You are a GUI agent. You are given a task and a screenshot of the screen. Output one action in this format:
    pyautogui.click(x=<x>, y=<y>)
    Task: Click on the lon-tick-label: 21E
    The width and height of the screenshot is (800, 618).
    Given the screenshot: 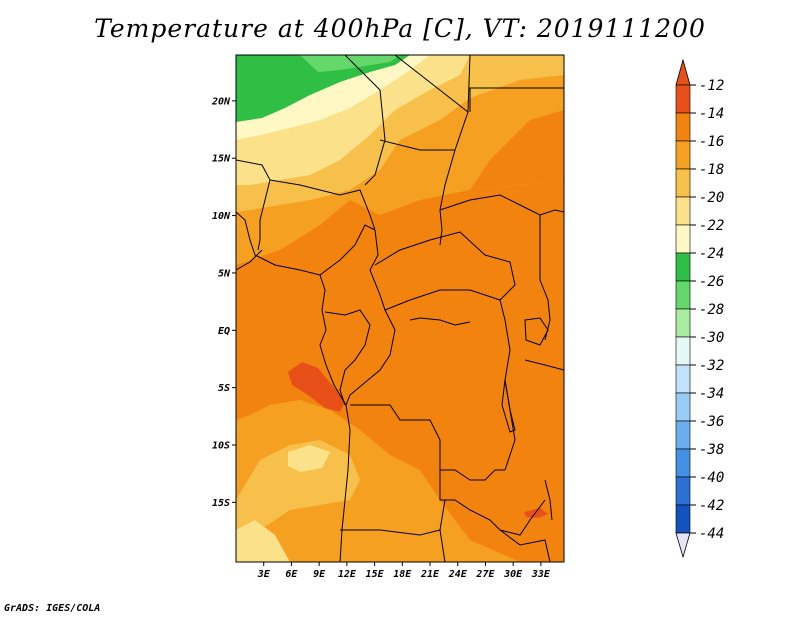 What is the action you would take?
    pyautogui.click(x=430, y=574)
    